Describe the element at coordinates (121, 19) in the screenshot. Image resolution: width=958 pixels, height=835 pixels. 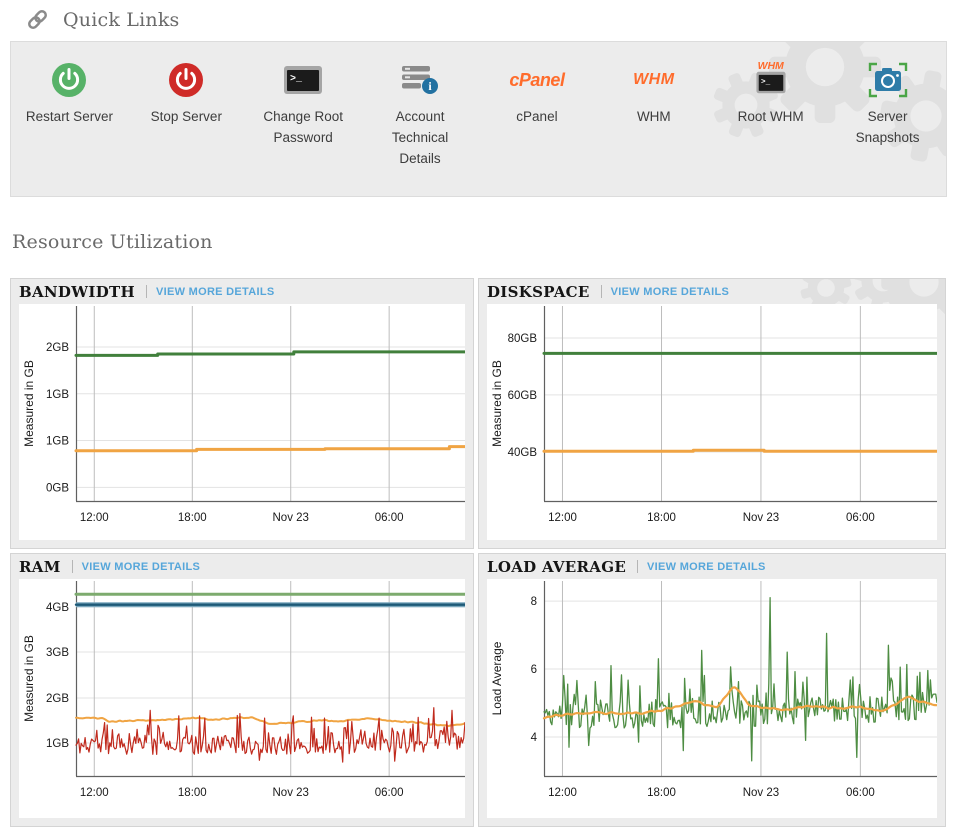
I see `page-title: Quick Links` at that location.